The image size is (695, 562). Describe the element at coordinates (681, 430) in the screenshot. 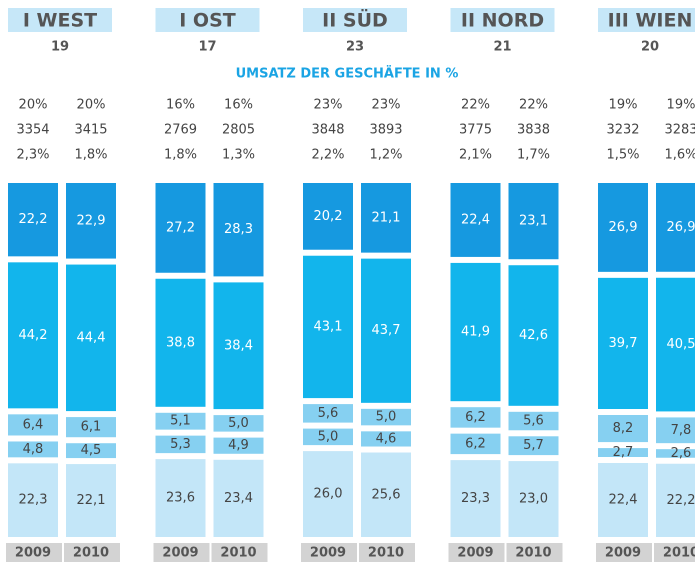

I see `segment-label: 7,8` at that location.